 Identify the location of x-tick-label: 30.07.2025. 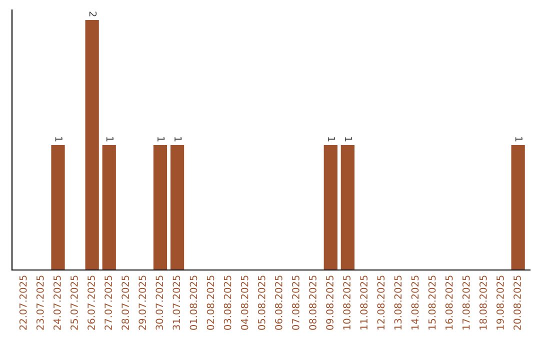
(160, 303).